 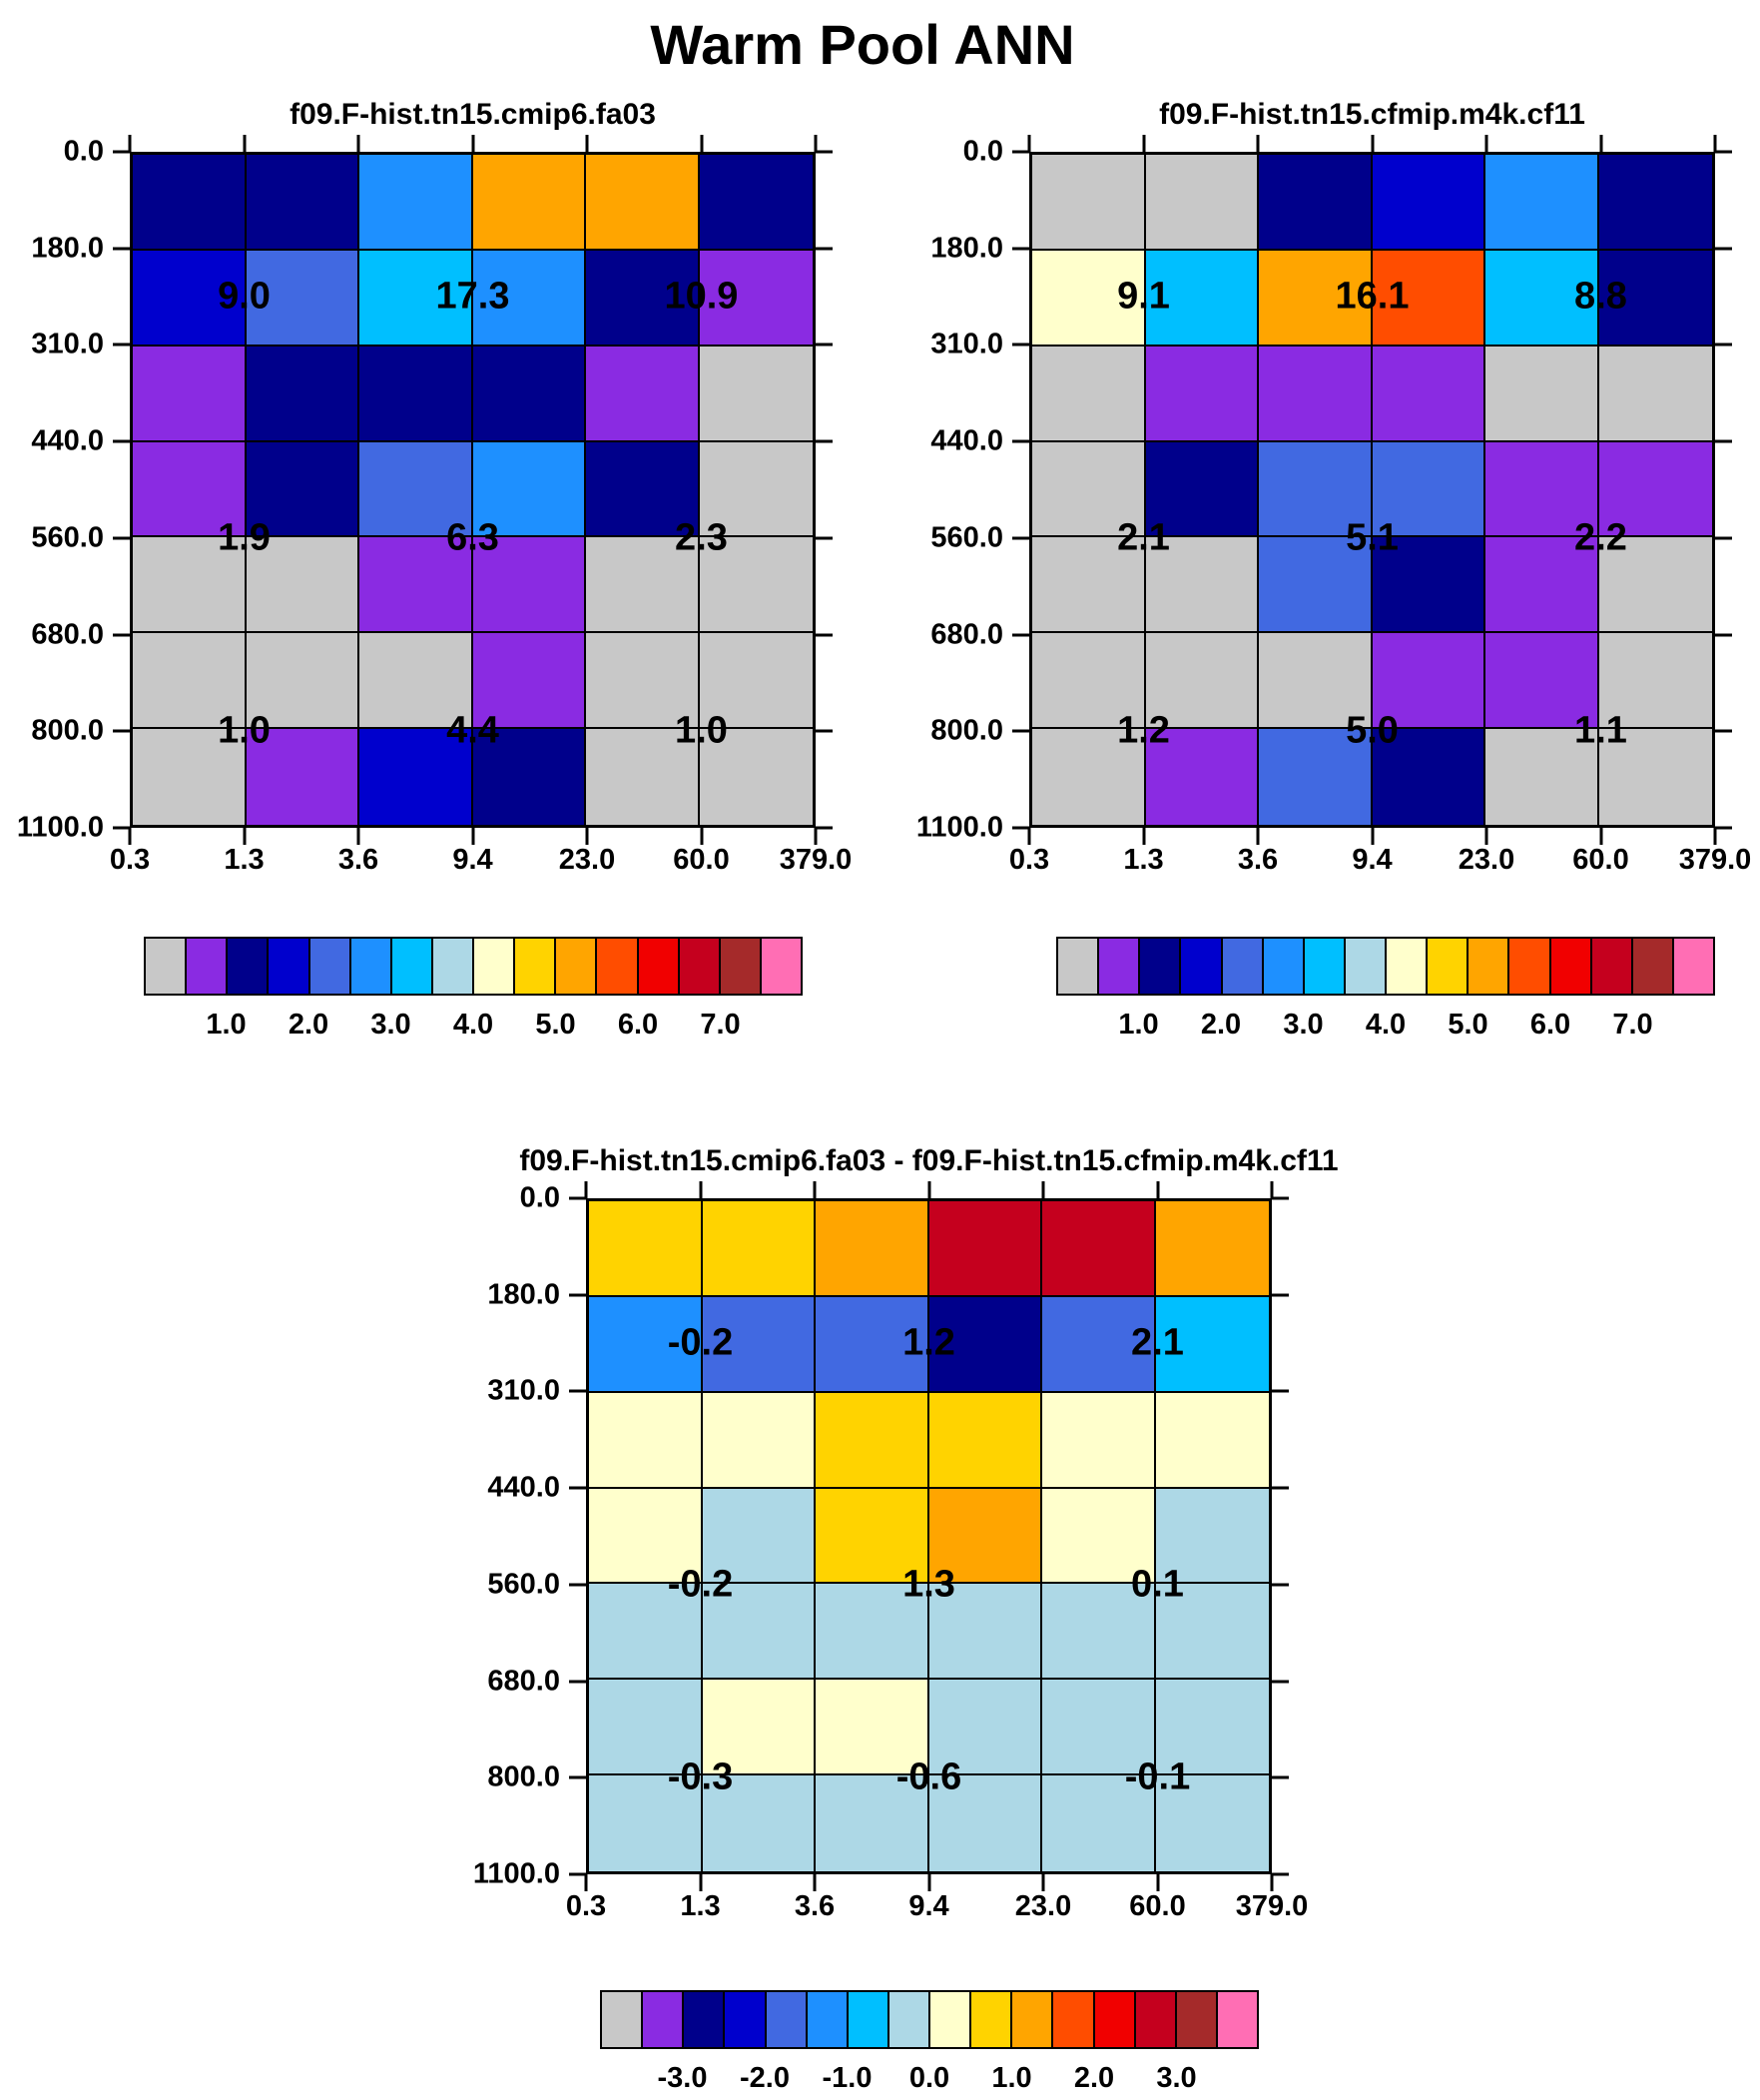 What do you see at coordinates (682, 2078) in the screenshot?
I see `colorbar-tick-label: -3.0` at bounding box center [682, 2078].